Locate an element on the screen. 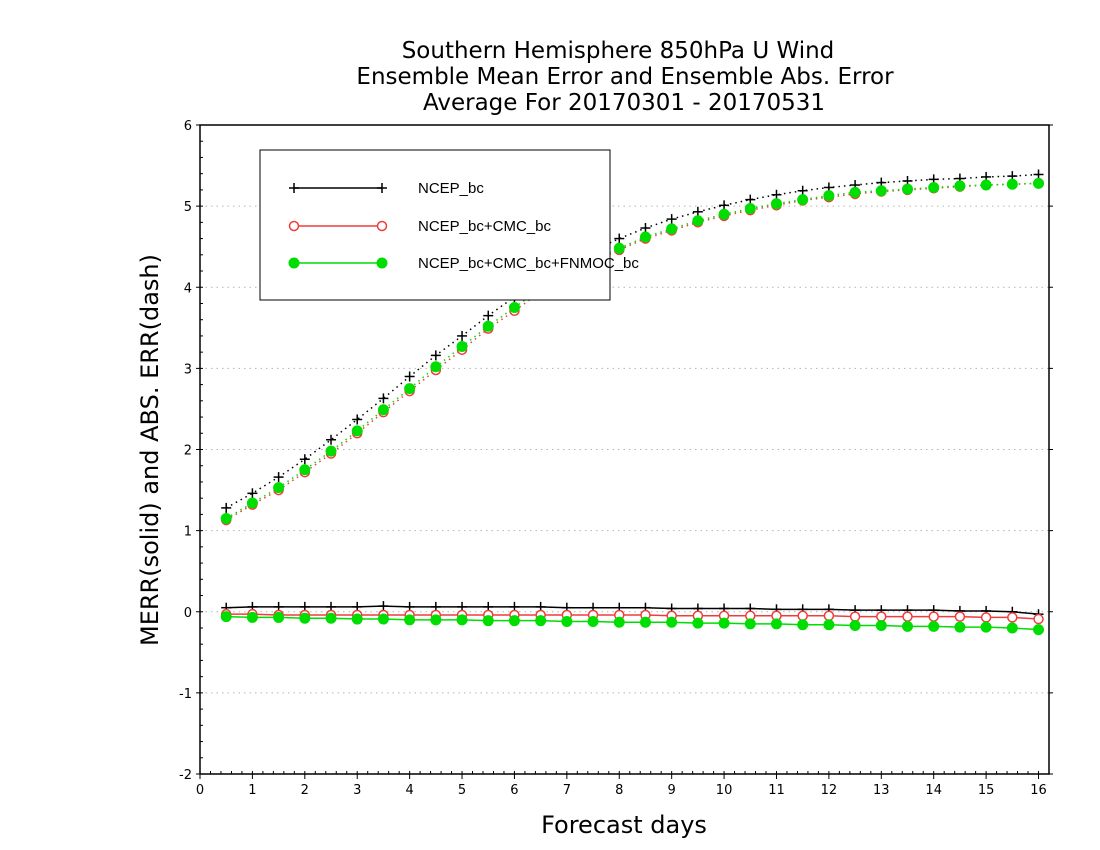 Image resolution: width=1100 pixels, height=850 pixels. x-tick-label: 16 is located at coordinates (1038, 790).